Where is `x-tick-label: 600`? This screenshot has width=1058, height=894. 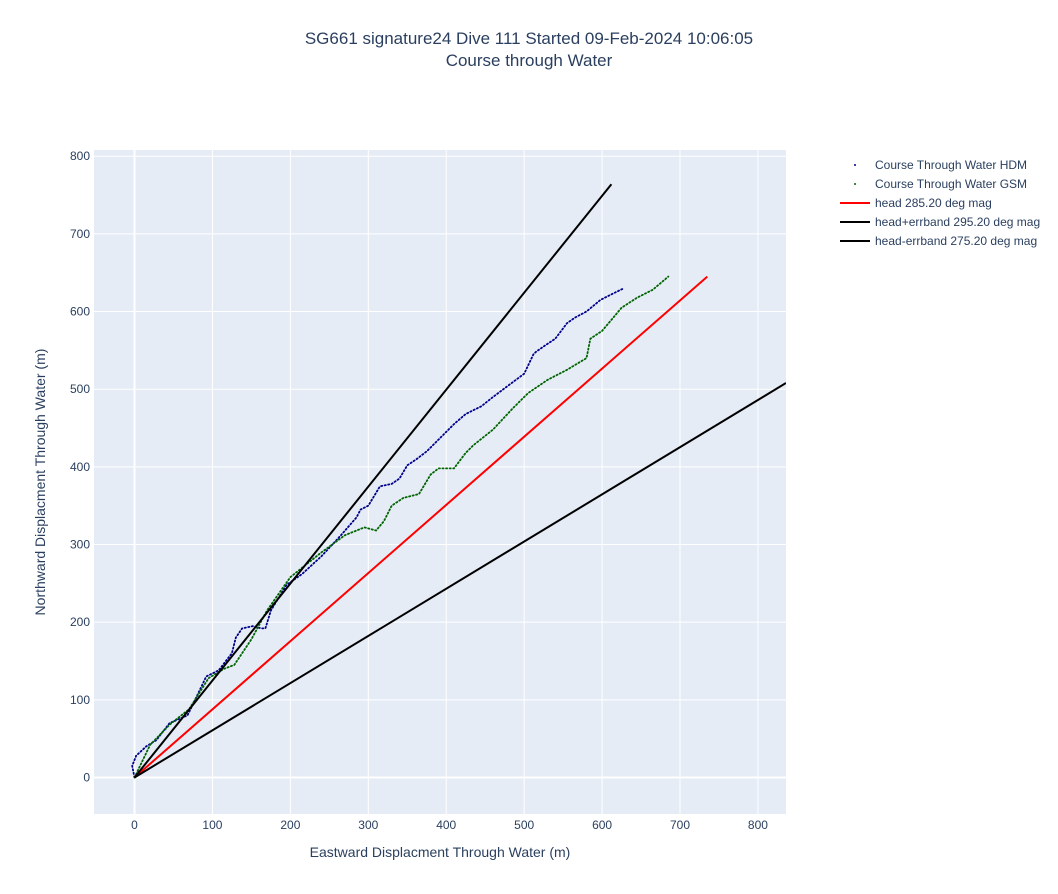 x-tick-label: 600 is located at coordinates (602, 825).